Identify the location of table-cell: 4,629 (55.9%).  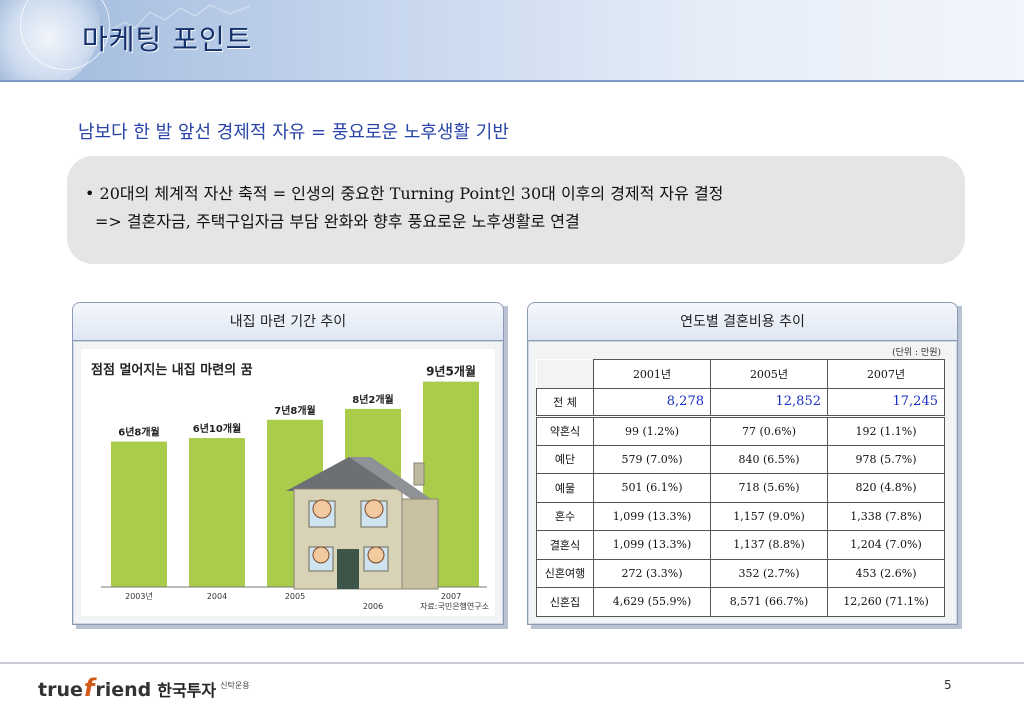
(652, 602).